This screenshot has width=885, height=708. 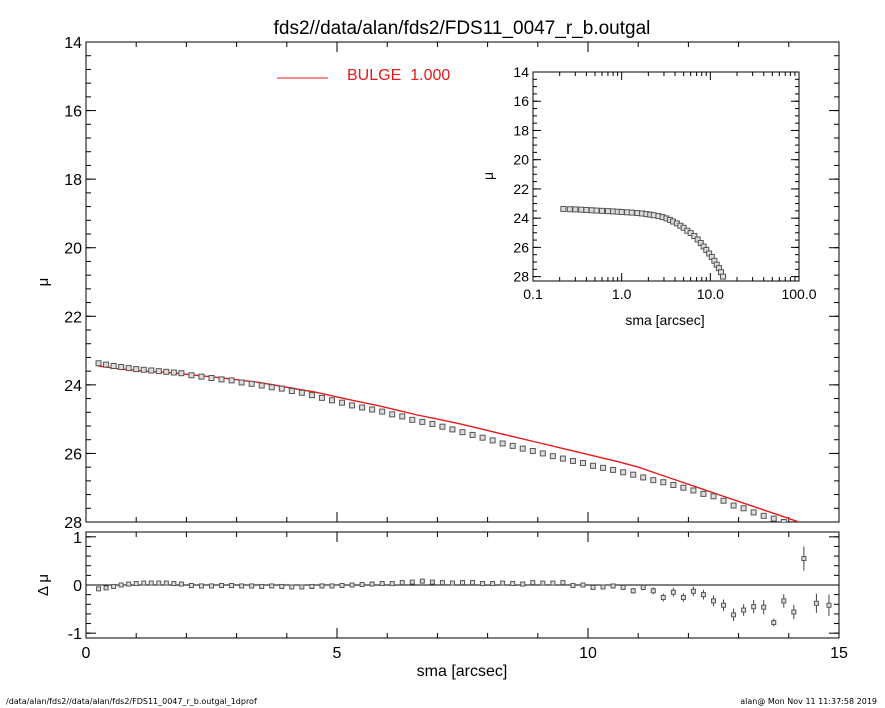 I want to click on res-y-tick-label: 0, so click(x=77, y=586).